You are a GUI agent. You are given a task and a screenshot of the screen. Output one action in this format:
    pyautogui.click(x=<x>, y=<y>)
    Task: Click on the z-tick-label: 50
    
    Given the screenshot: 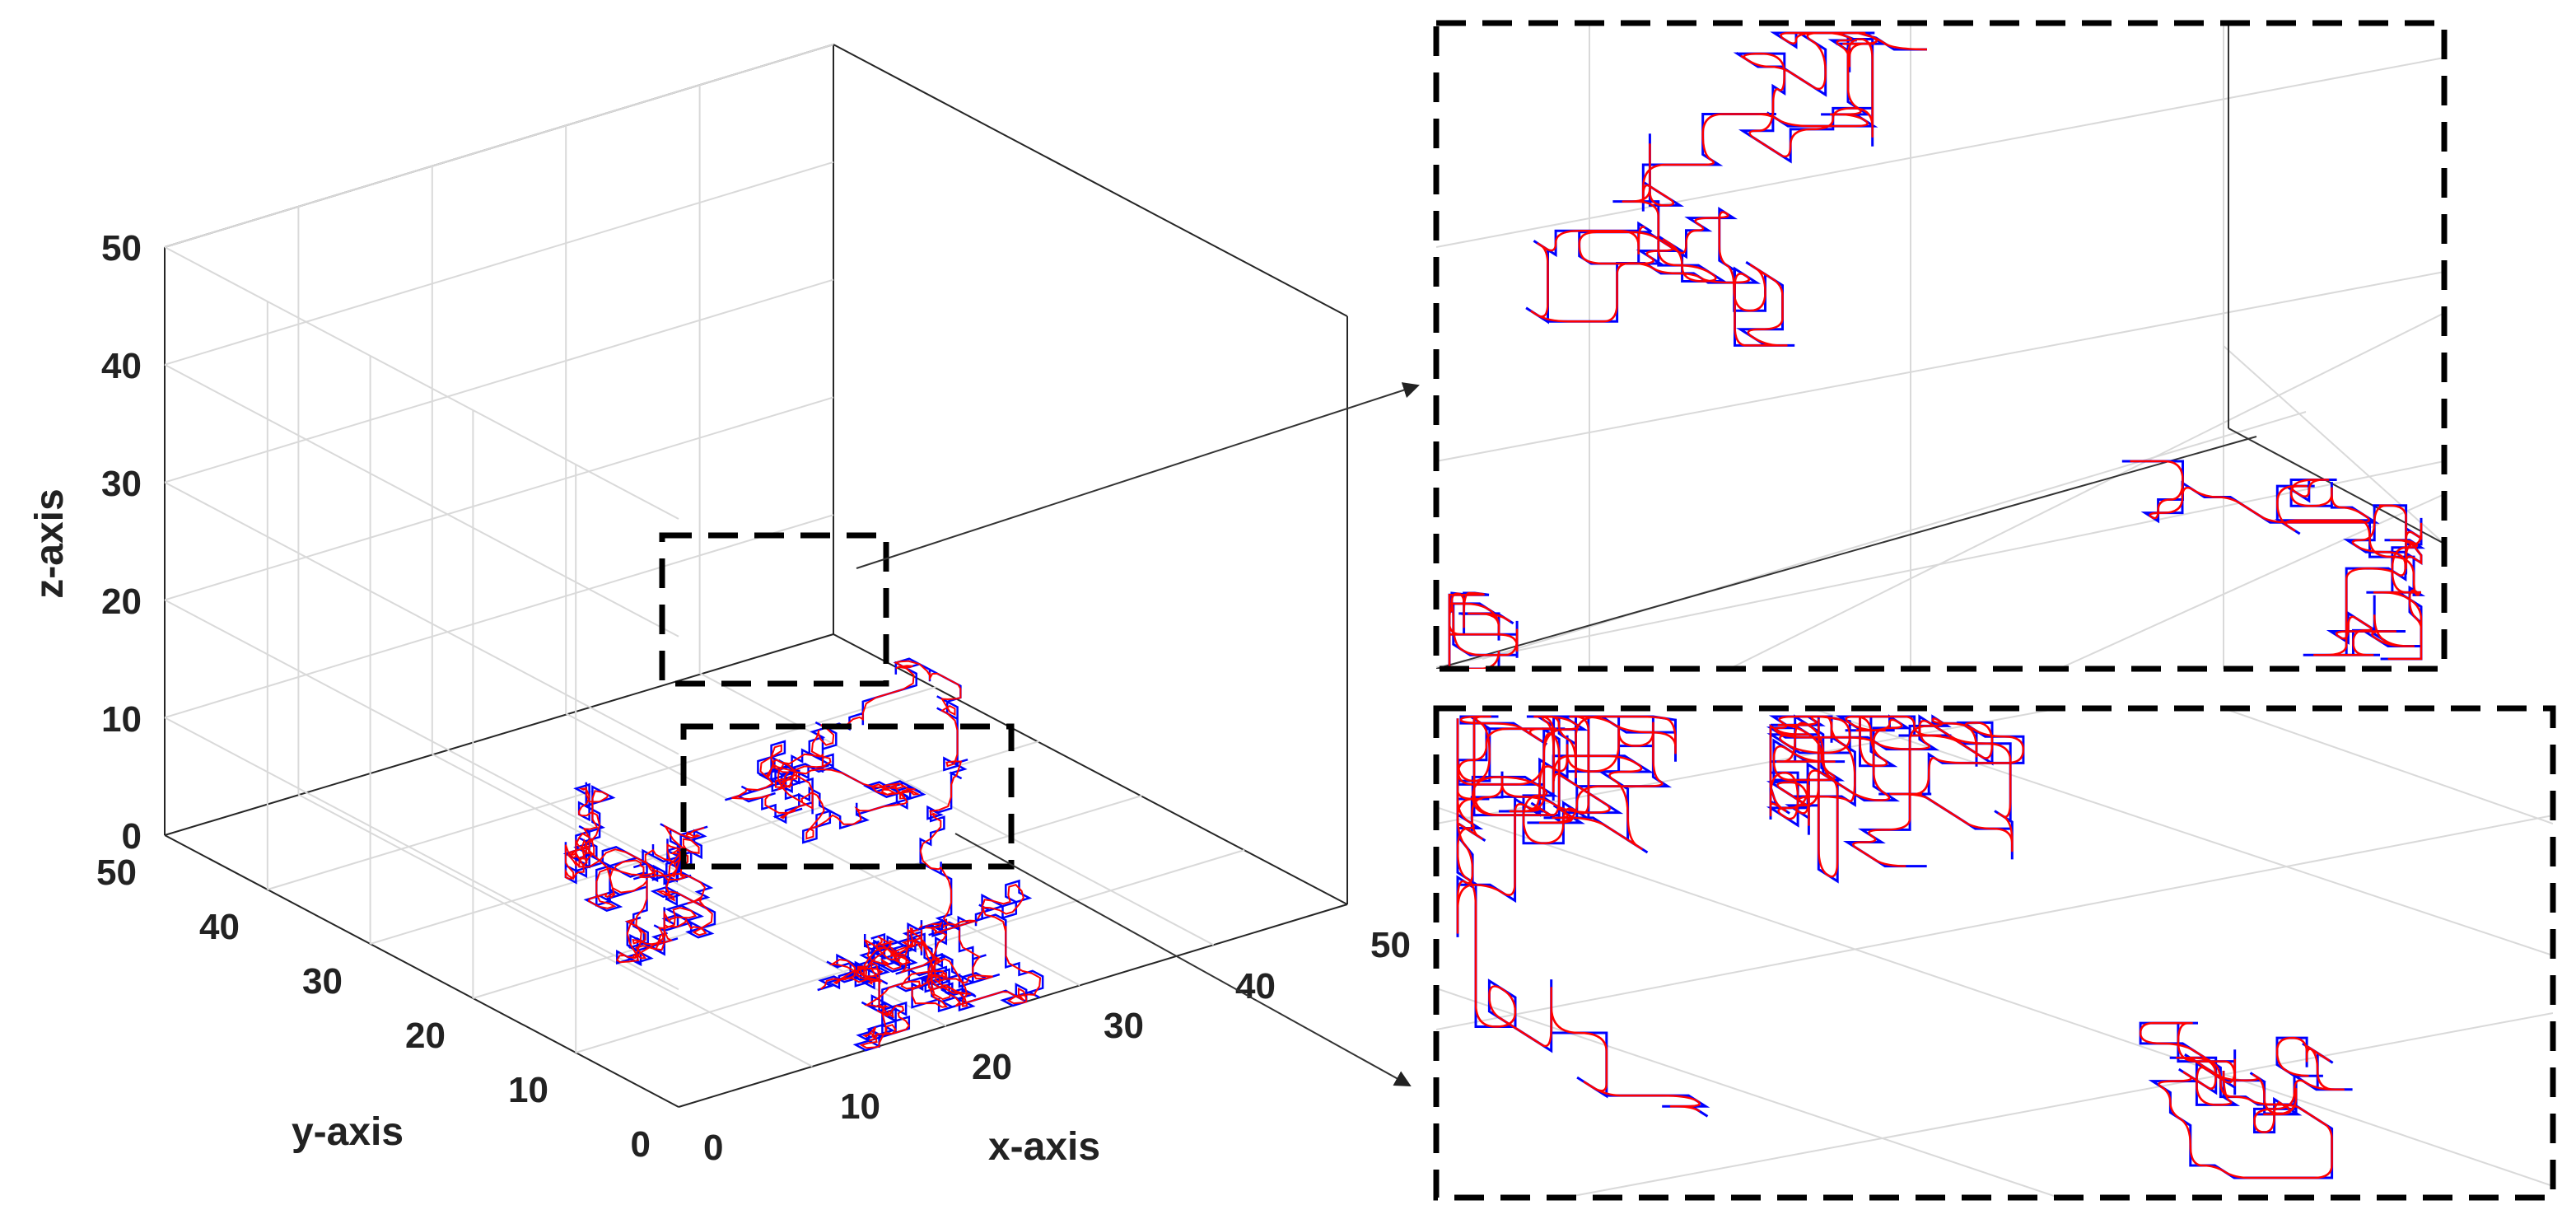 What is the action you would take?
    pyautogui.click(x=121, y=248)
    